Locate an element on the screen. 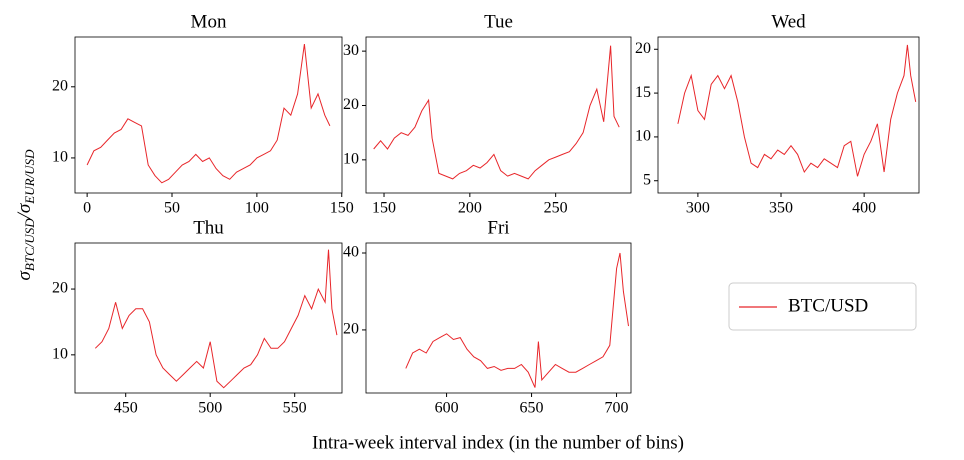  legend: BTC/USD is located at coordinates (822, 306).